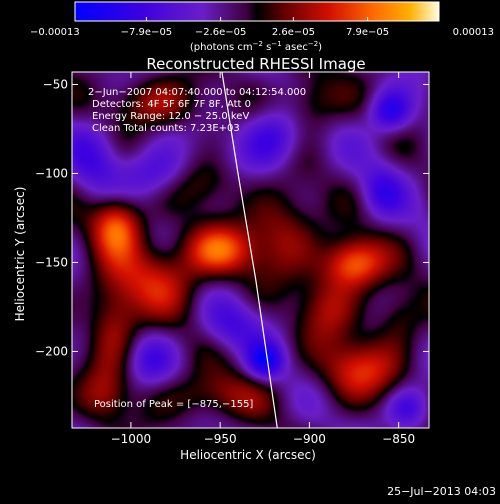  I want to click on footer-timestamp: 25−Jul−2013 04:03, so click(441, 491).